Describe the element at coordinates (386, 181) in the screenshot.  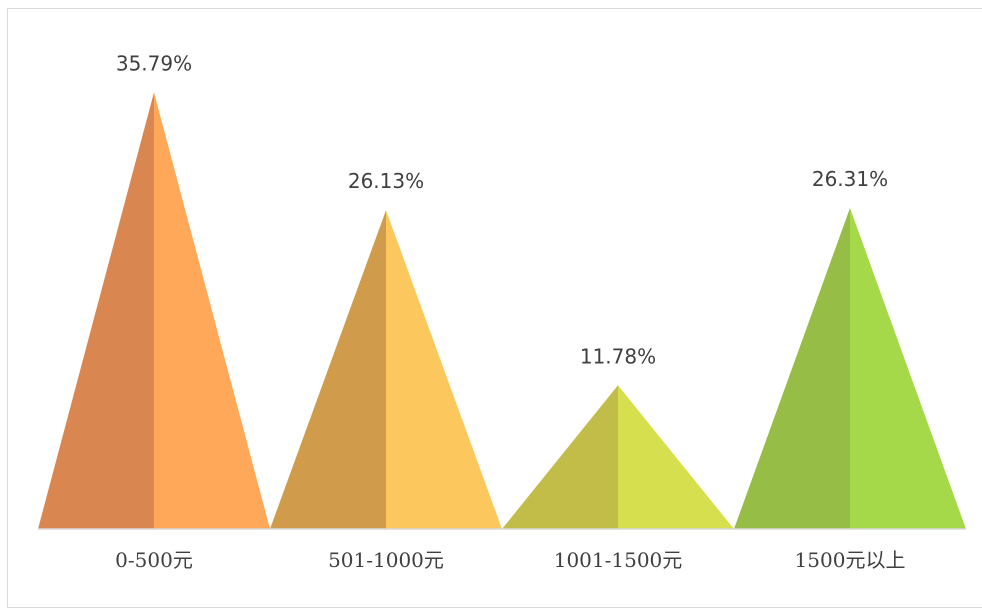
I see `data-label: 26.13%` at that location.